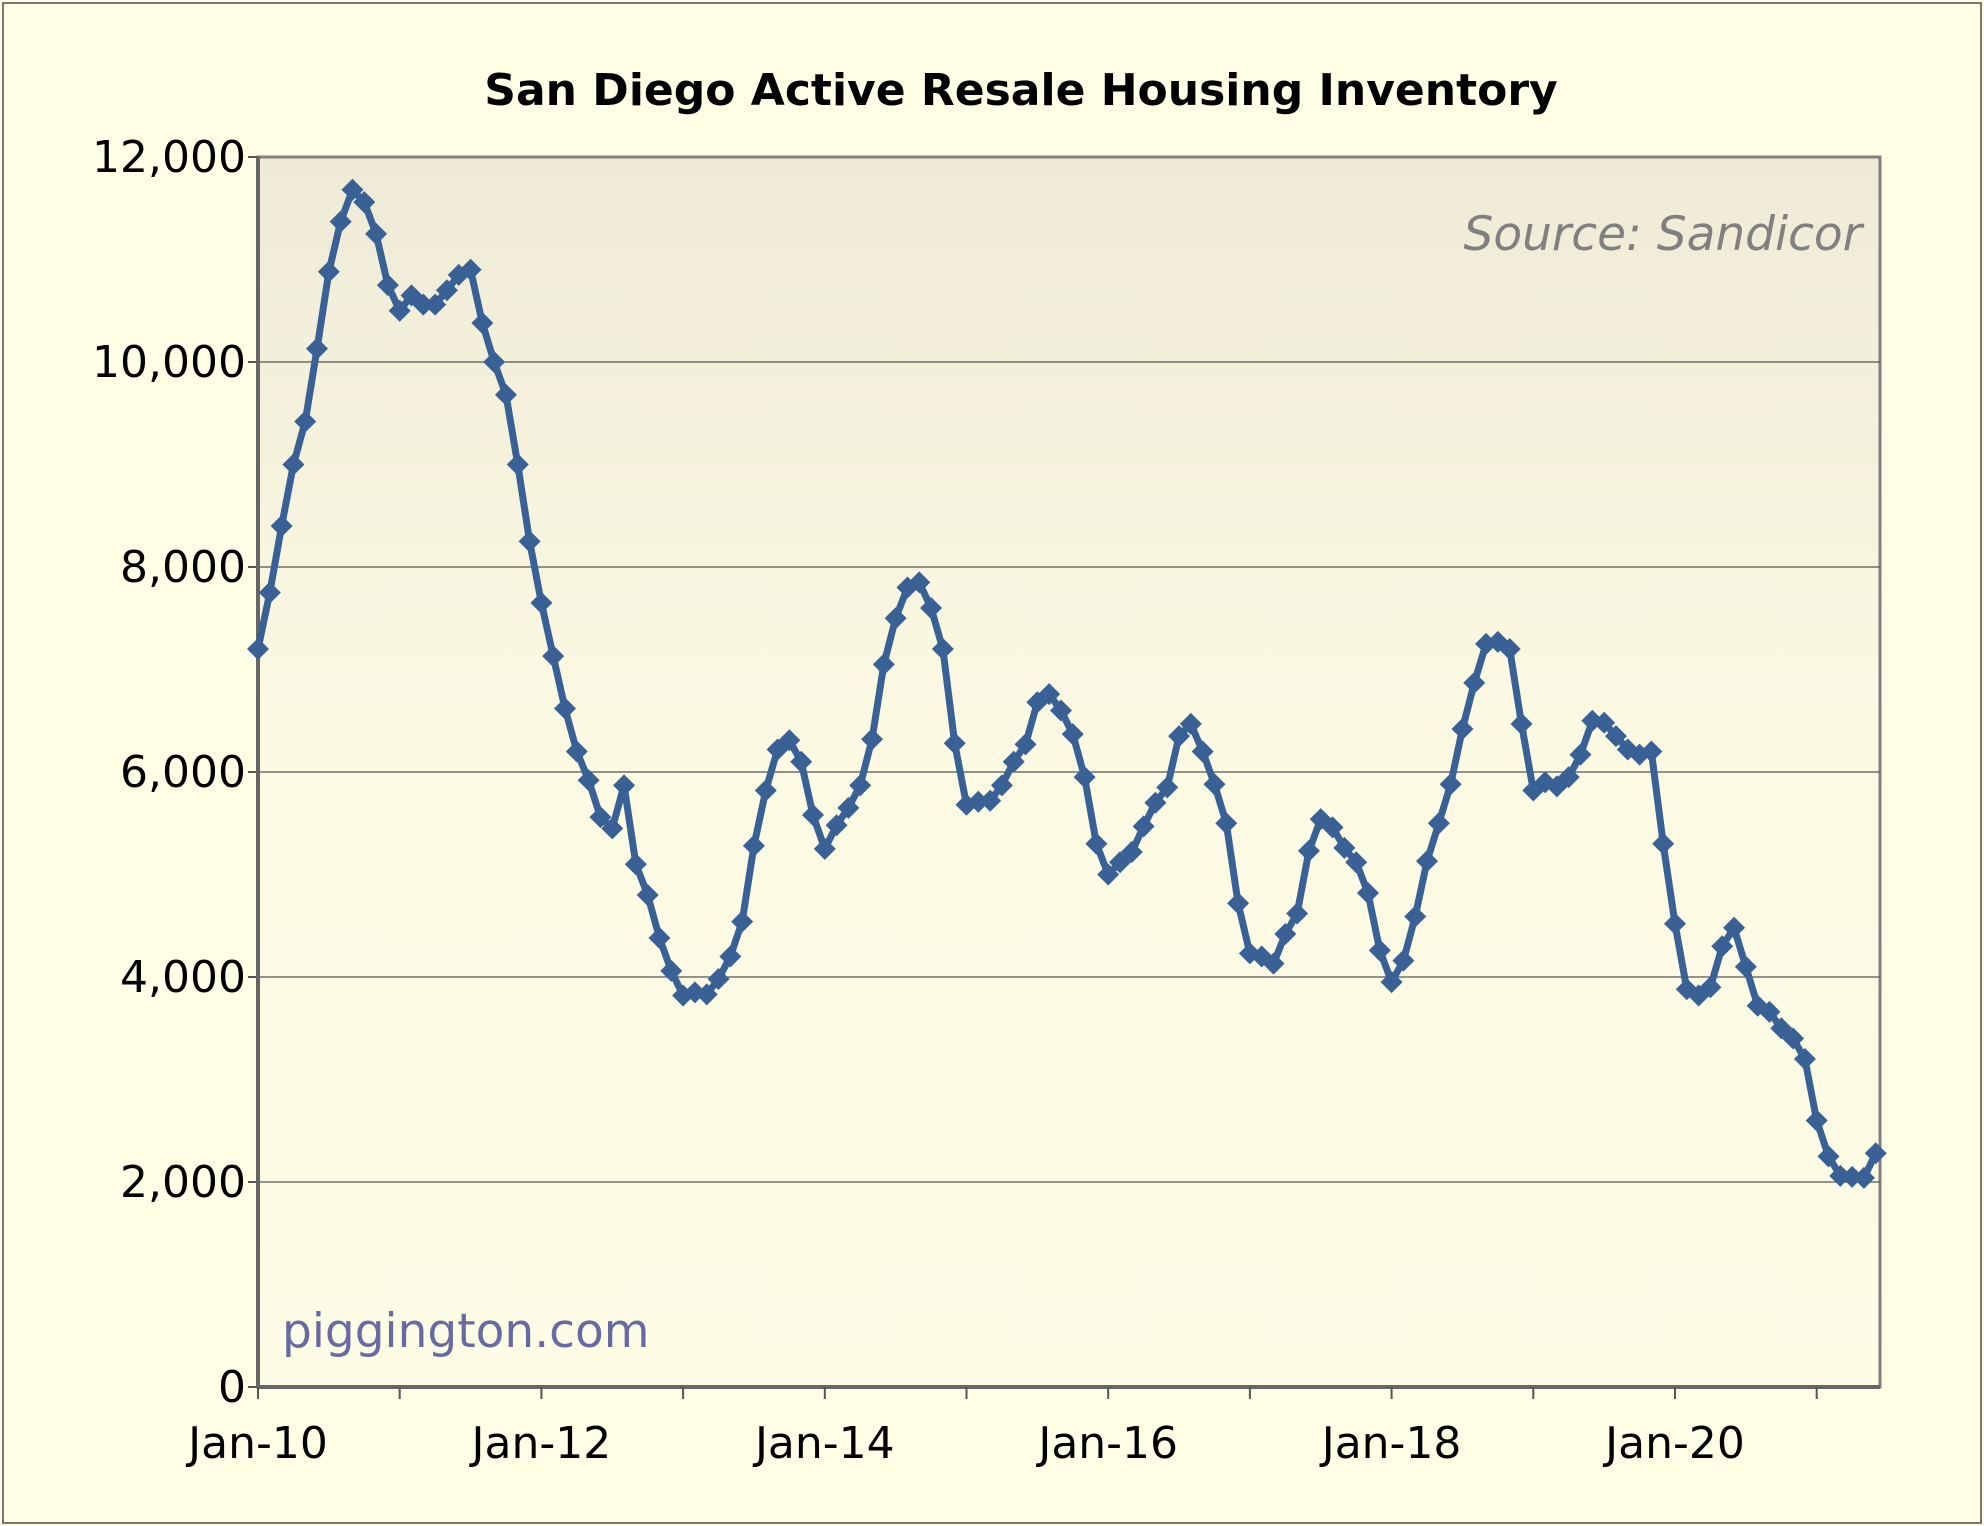 The width and height of the screenshot is (1984, 1526). Describe the element at coordinates (1673, 1443) in the screenshot. I see `x-tick-label: Jan-20` at that location.